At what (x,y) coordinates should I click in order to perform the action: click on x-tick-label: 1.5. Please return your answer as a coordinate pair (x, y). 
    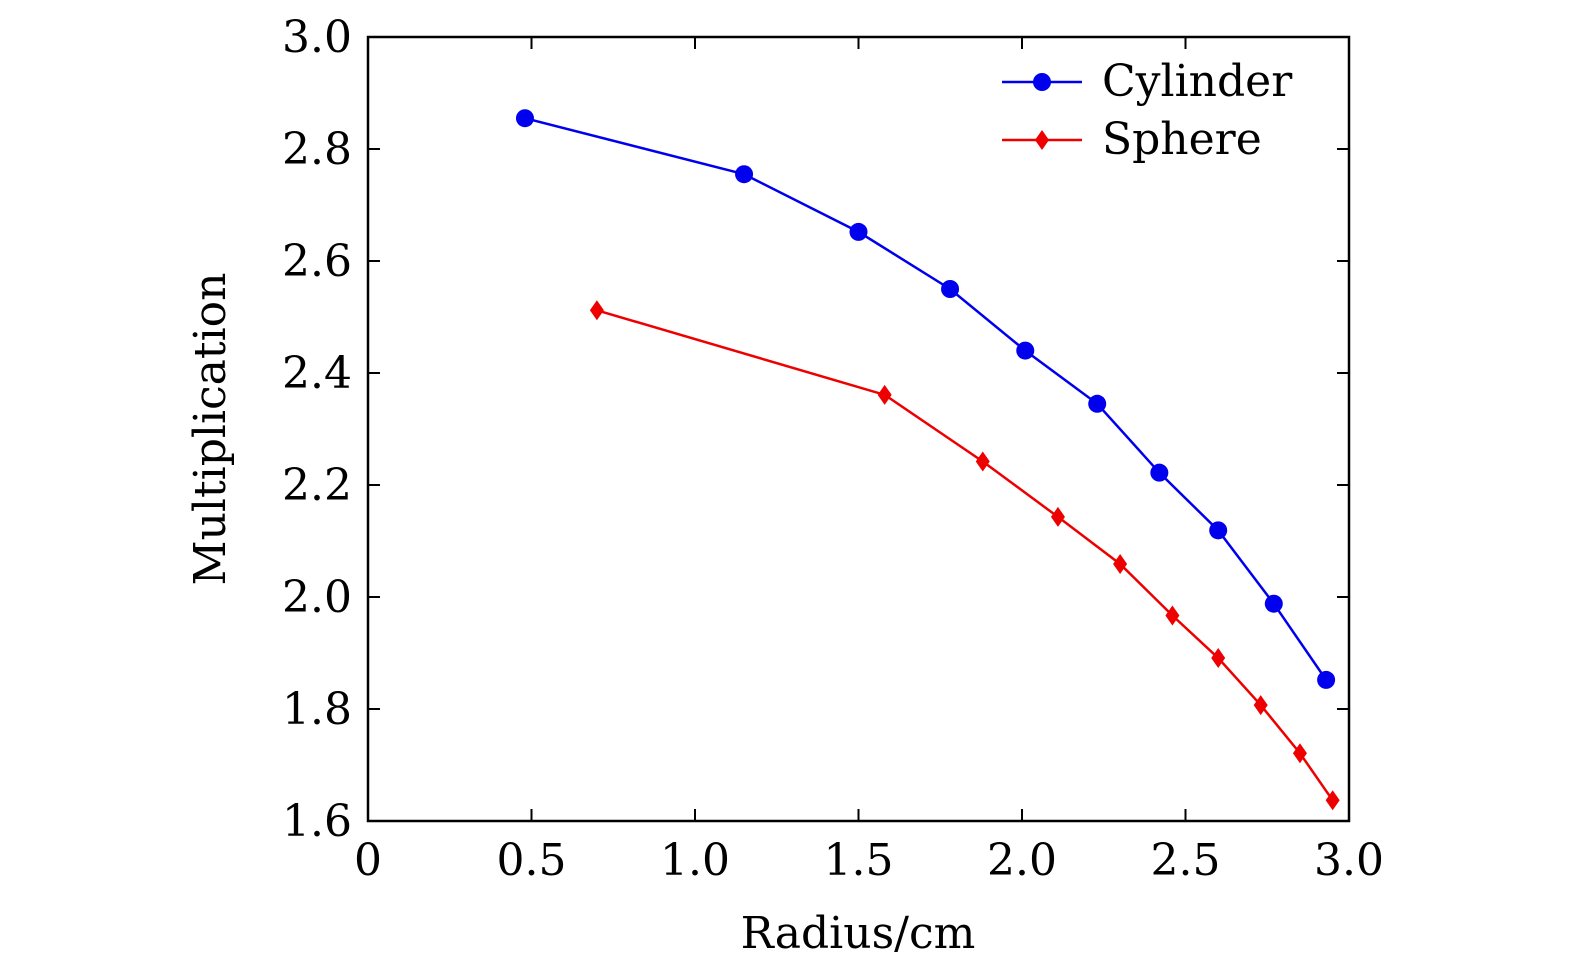
    Looking at the image, I should click on (859, 860).